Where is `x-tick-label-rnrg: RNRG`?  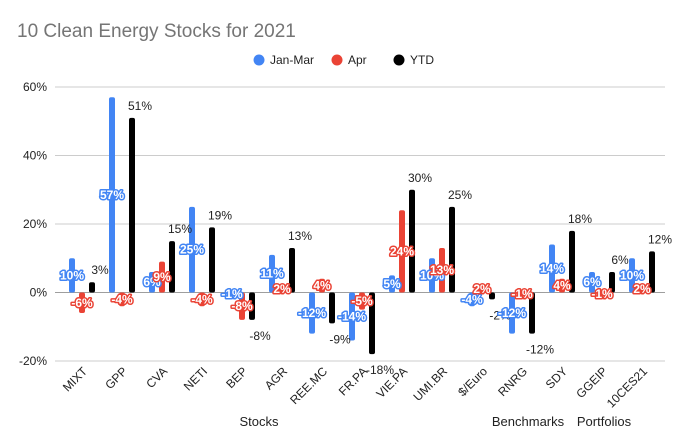 x-tick-label-rnrg: RNRG is located at coordinates (512, 381).